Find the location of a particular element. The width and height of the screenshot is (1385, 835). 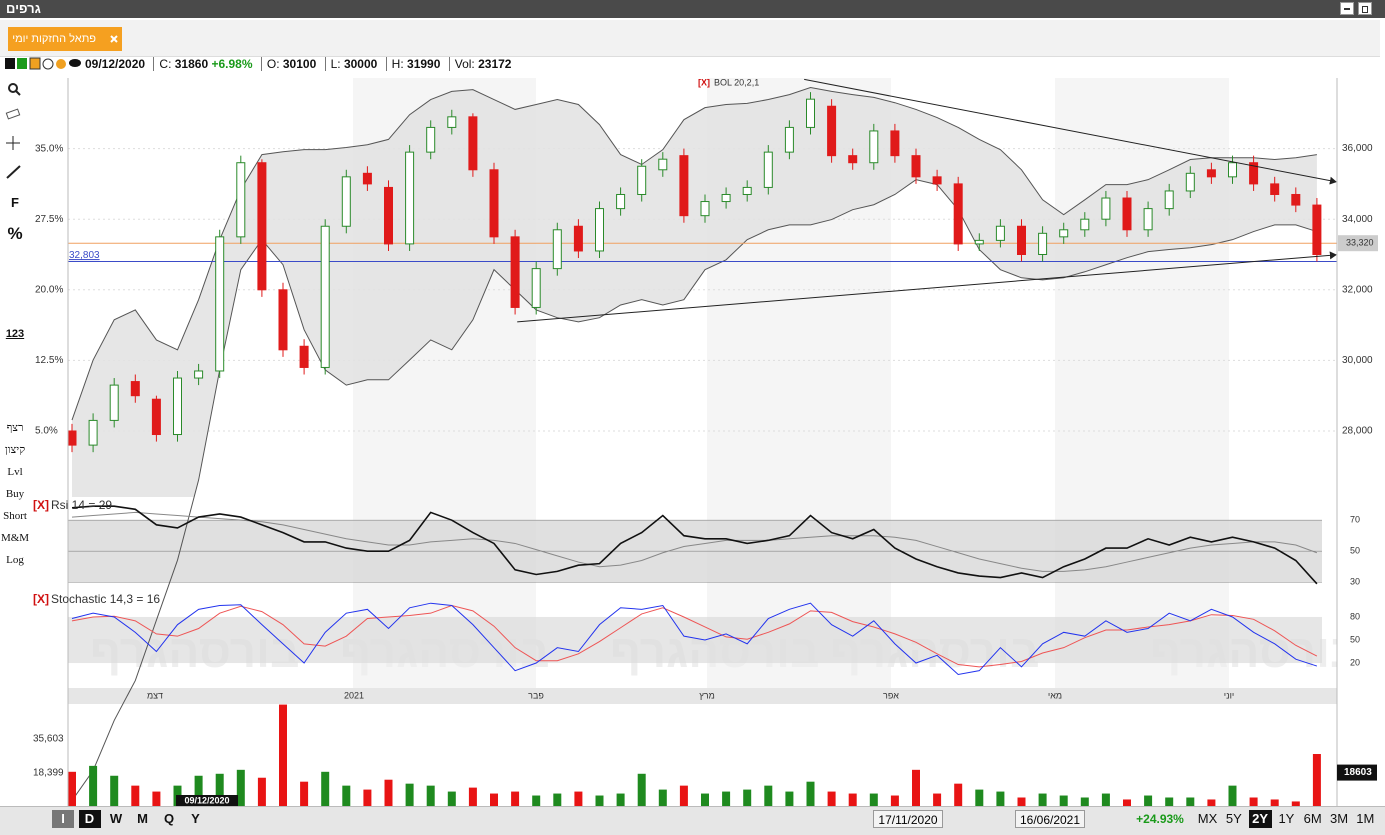

info-vol: 23172 is located at coordinates (495, 64).